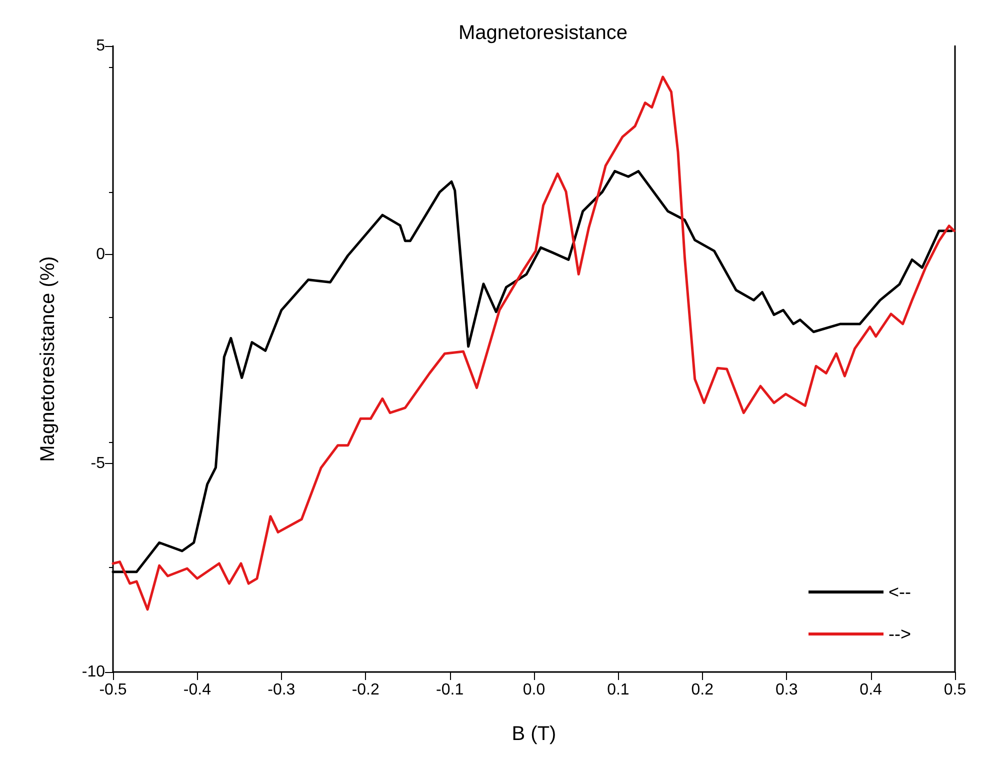 Image resolution: width=984 pixels, height=776 pixels. Describe the element at coordinates (786, 690) in the screenshot. I see `x-tick-label: 0.3` at that location.